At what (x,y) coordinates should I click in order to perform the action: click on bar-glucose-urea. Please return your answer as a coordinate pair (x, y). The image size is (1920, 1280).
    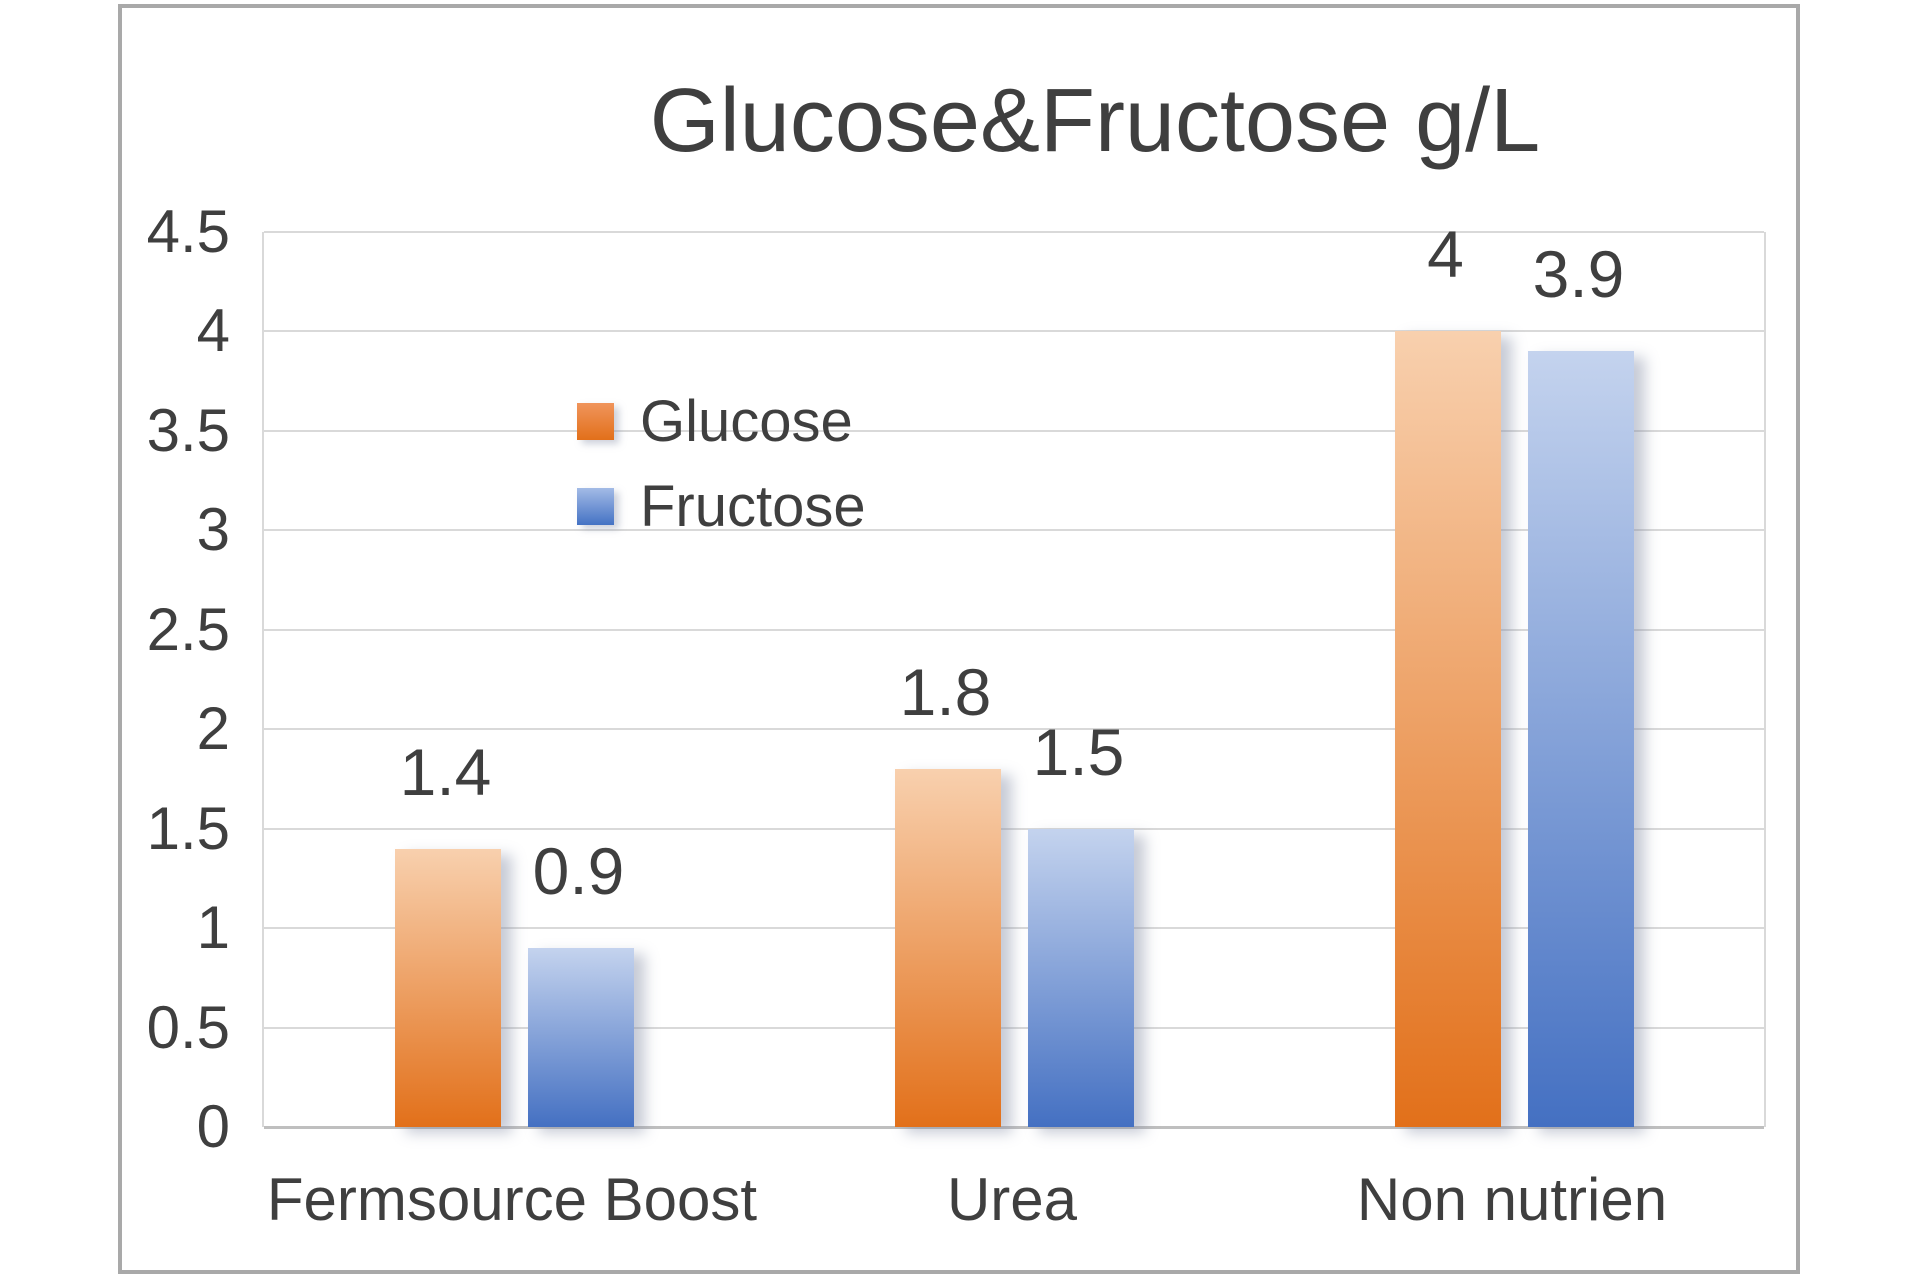
    Looking at the image, I should click on (947, 948).